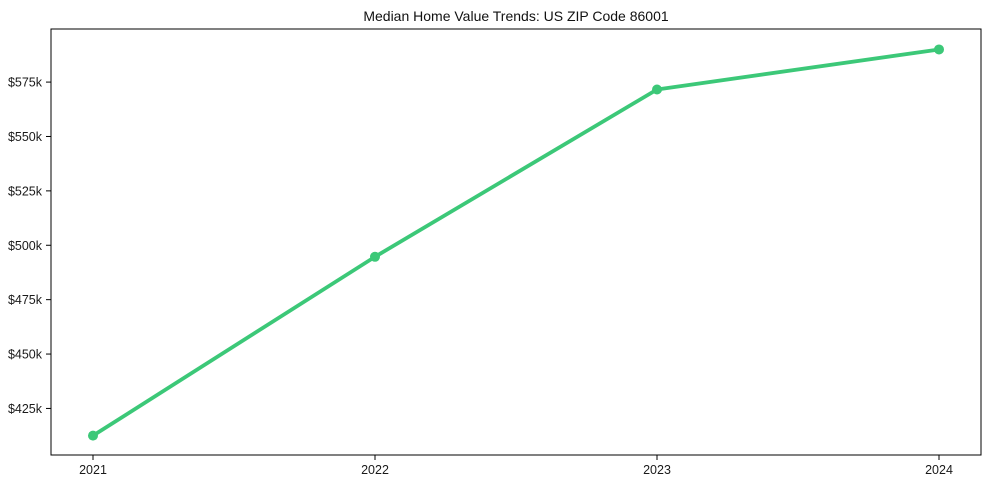 The width and height of the screenshot is (990, 490). I want to click on y-axis-tick-label: $450k, so click(25, 355).